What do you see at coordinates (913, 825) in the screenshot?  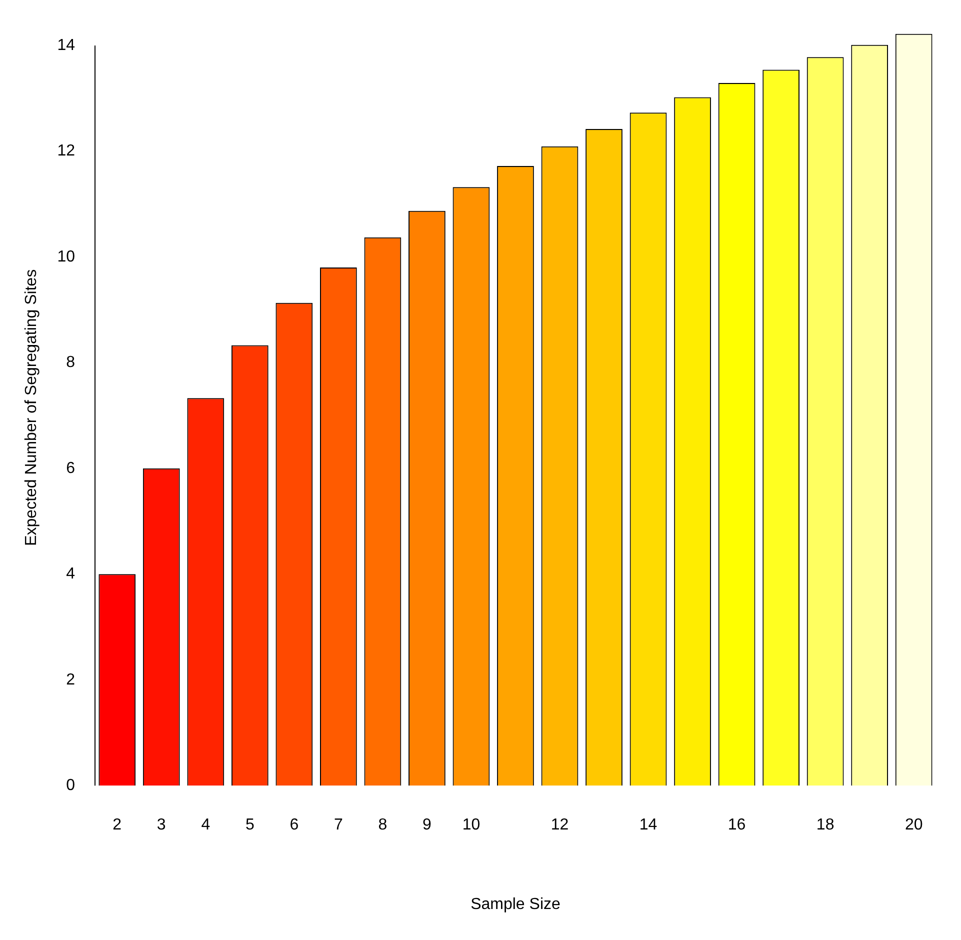 I see `x-tick-label: 20` at bounding box center [913, 825].